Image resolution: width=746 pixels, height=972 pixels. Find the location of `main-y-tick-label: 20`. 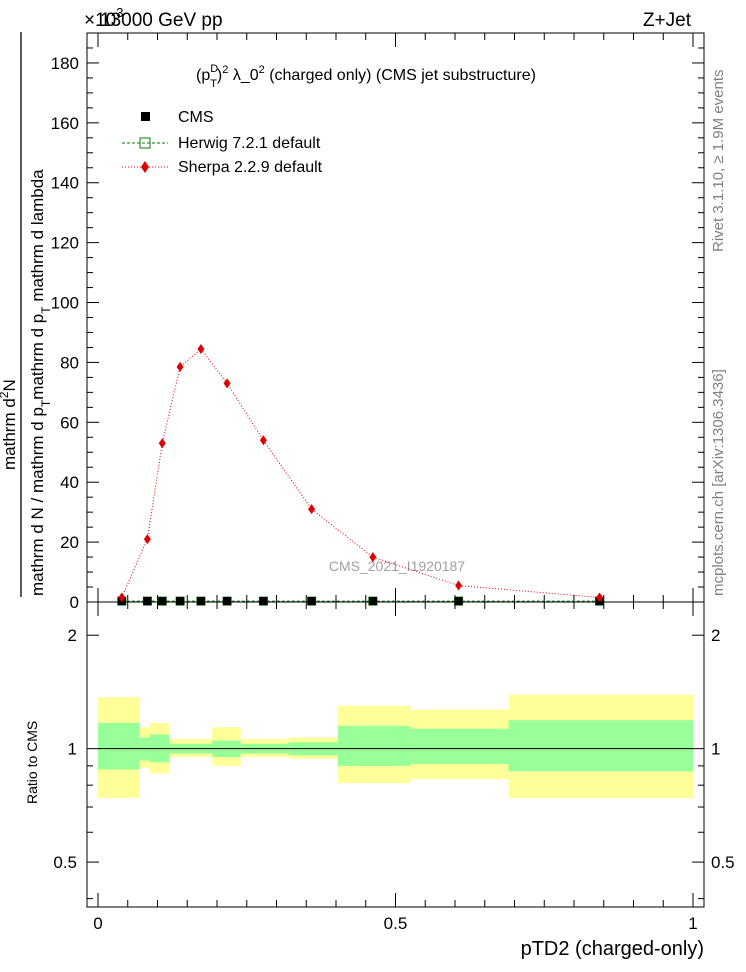

main-y-tick-label: 20 is located at coordinates (69, 542).